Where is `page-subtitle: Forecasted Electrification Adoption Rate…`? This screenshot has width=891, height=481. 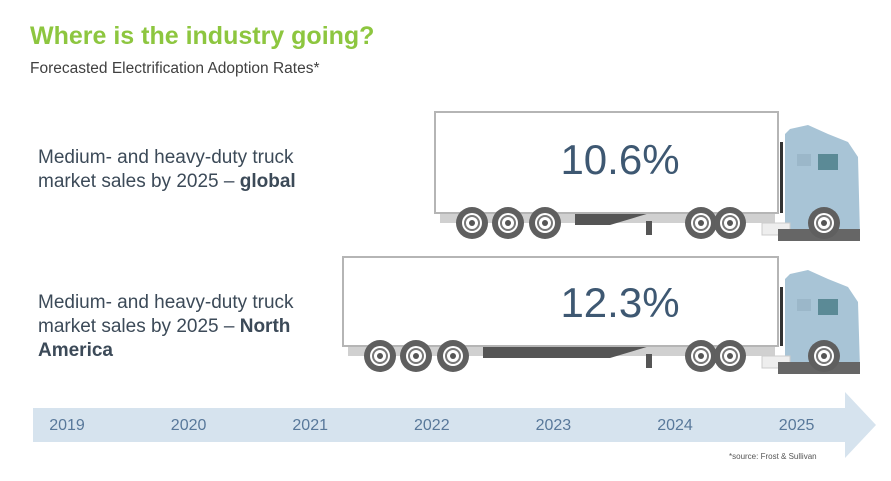
page-subtitle: Forecasted Electrification Adoption Rate… is located at coordinates (175, 68).